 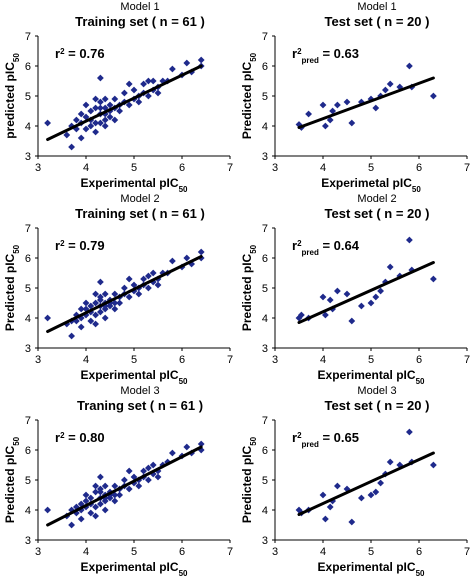 What do you see at coordinates (80, 437) in the screenshot?
I see `r-squared-annotation: r2 = 0.80` at bounding box center [80, 437].